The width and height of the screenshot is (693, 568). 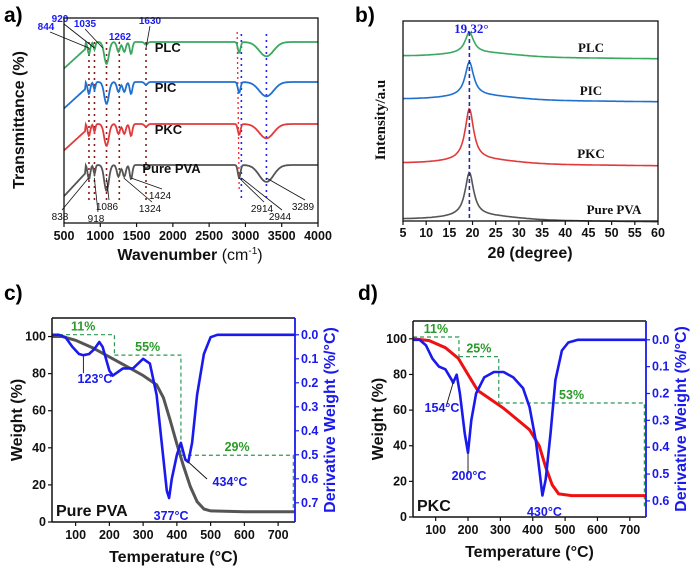 I want to click on ftir-x-tick-label: 1500, so click(x=137, y=236).